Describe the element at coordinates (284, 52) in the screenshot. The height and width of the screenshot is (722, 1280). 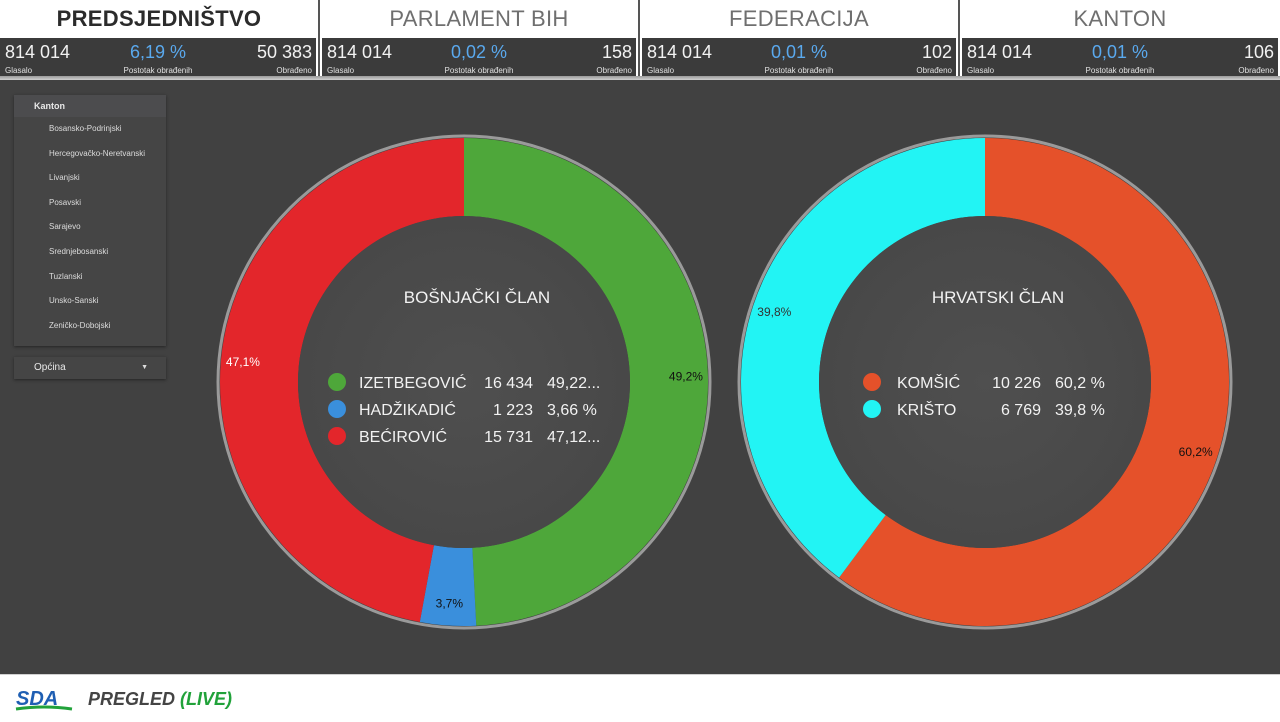
I see `processed-count: 50 383` at that location.